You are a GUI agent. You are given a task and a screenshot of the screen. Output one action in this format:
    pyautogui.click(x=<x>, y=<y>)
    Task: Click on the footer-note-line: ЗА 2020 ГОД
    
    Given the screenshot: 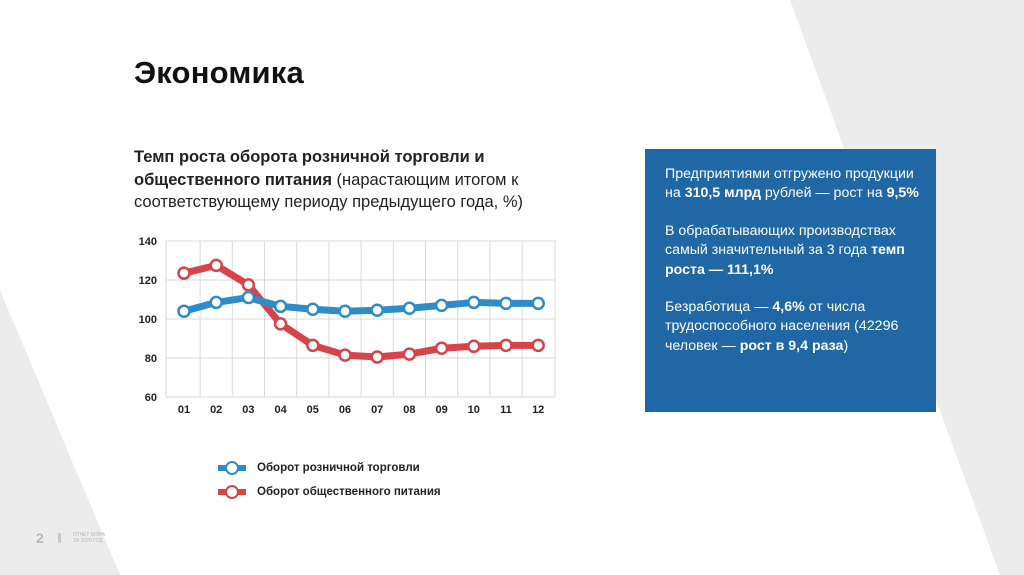 What is the action you would take?
    pyautogui.click(x=87, y=541)
    